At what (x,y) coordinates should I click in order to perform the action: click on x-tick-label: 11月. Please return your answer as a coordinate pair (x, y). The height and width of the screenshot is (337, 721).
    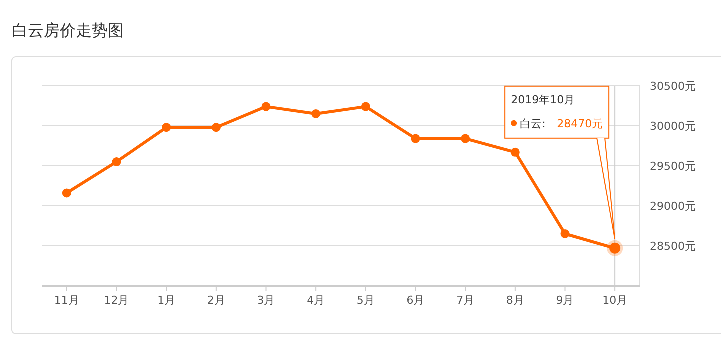
    Looking at the image, I should click on (67, 300).